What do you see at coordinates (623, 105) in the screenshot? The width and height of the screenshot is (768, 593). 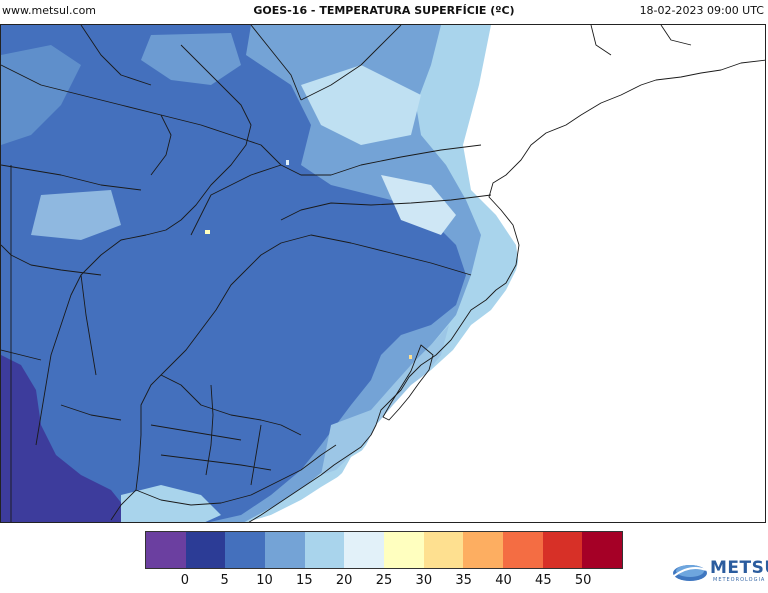 I see `field-ne-land` at bounding box center [623, 105].